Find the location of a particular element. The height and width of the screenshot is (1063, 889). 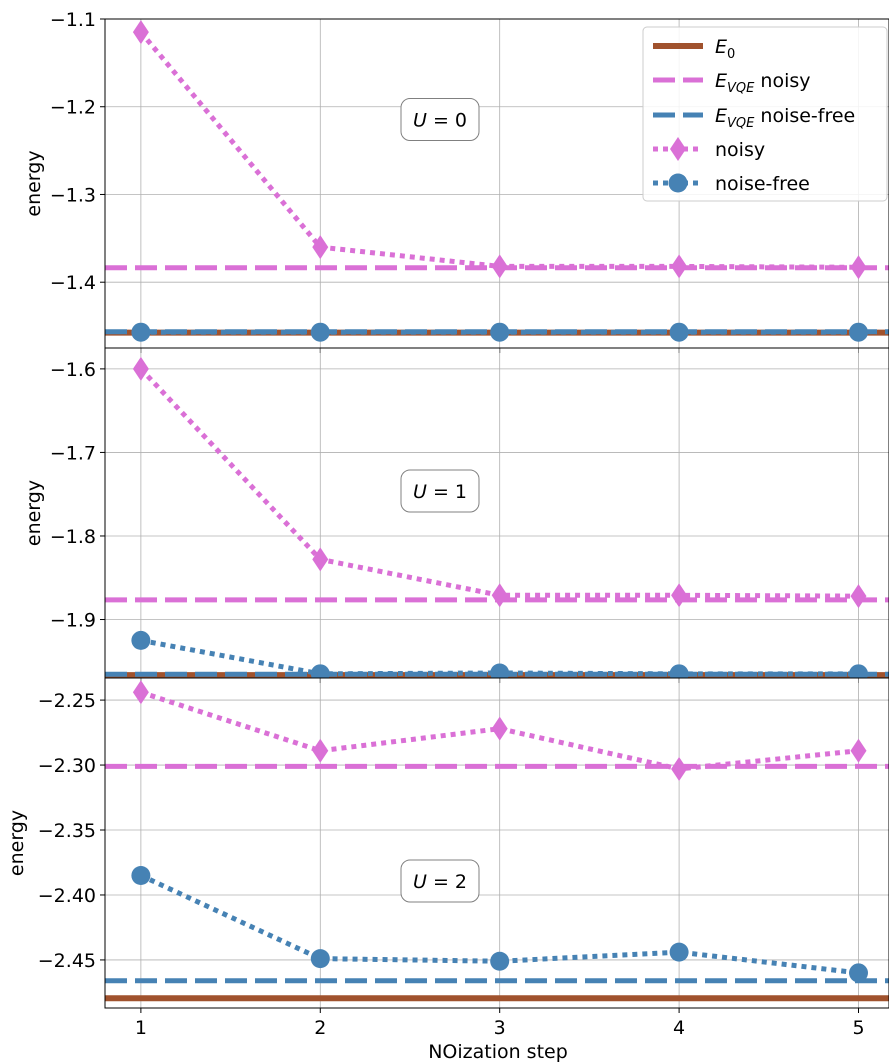

annotation-label: U = 0 is located at coordinates (440, 121).